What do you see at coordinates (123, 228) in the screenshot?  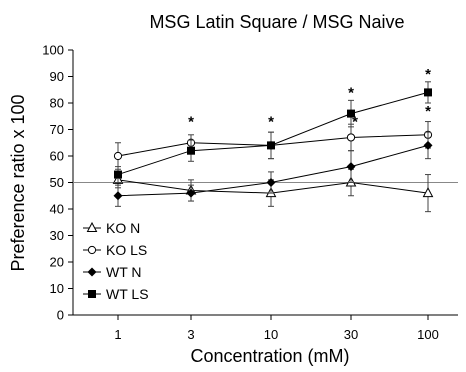 I see `legend-entry: KO N` at bounding box center [123, 228].